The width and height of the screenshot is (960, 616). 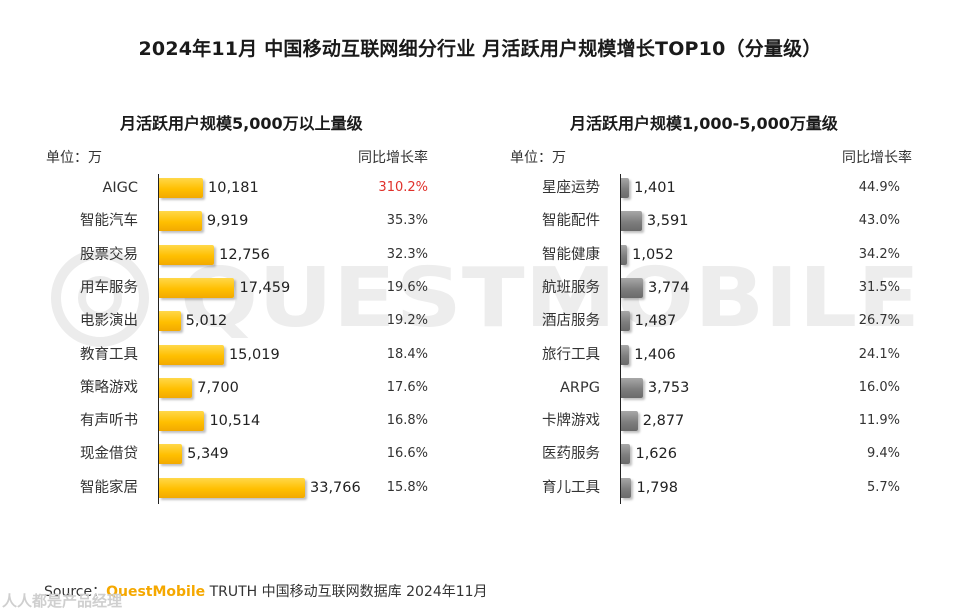 I want to click on growth-label: 19.2%, so click(x=407, y=321).